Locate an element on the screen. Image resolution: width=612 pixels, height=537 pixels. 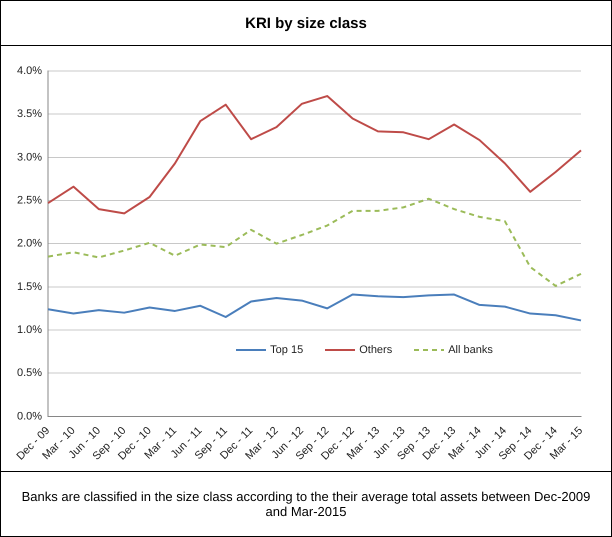
legend-label: Others is located at coordinates (375, 350).